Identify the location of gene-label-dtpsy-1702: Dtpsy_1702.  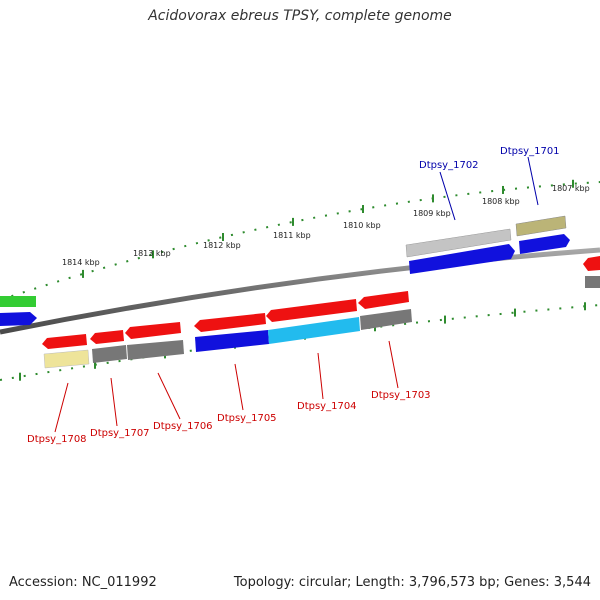
(449, 165).